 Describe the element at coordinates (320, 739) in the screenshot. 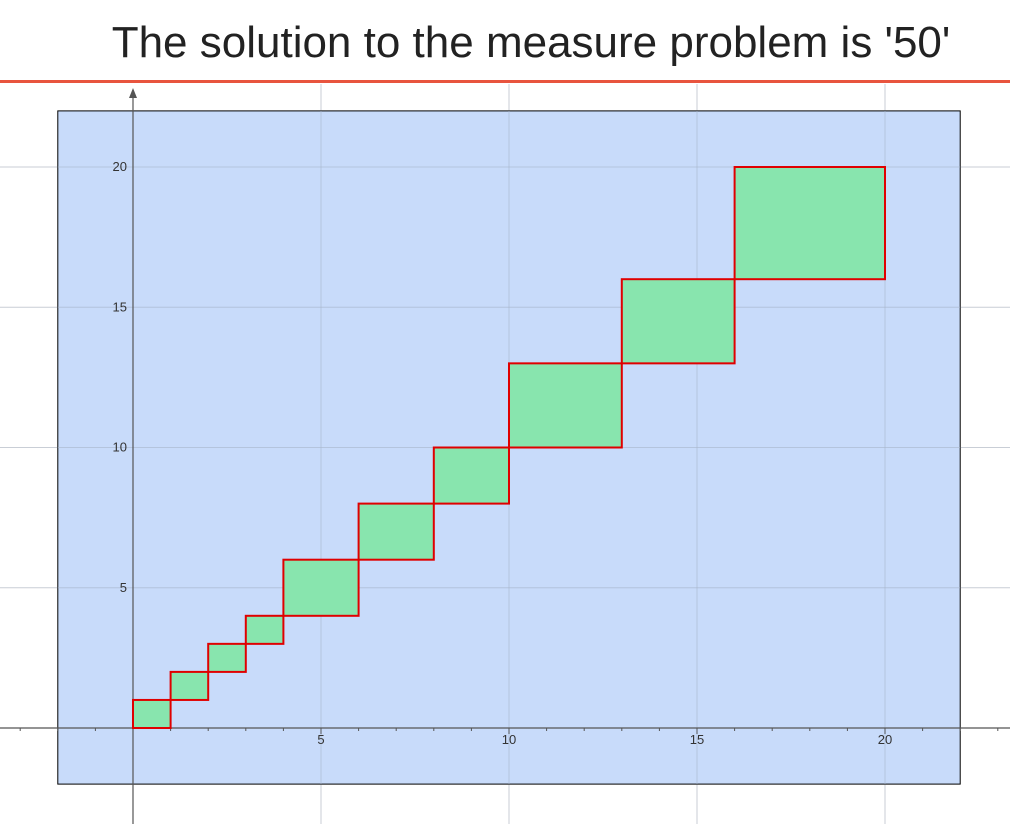

I see `x-tick-label-5: 5` at that location.